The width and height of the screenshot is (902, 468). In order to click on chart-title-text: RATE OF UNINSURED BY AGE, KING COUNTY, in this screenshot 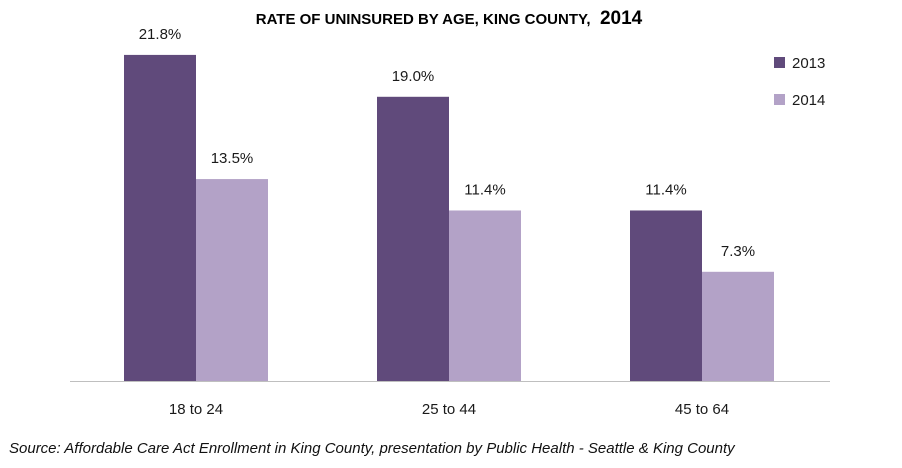, I will do `click(423, 19)`.